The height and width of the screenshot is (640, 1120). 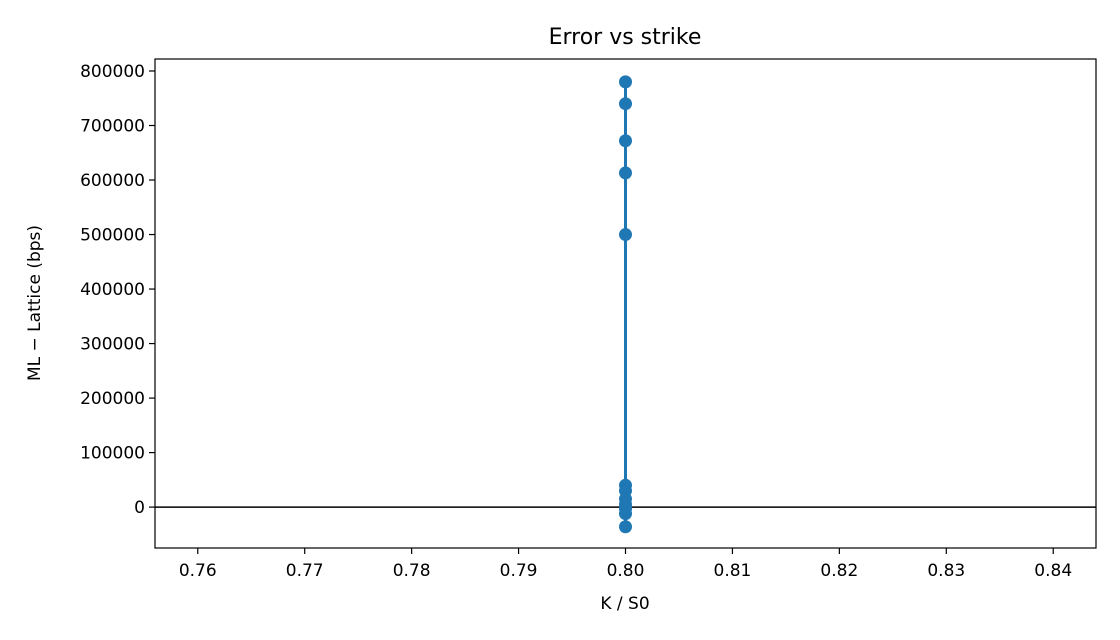 I want to click on x-tick-label: 0.78, so click(x=412, y=571).